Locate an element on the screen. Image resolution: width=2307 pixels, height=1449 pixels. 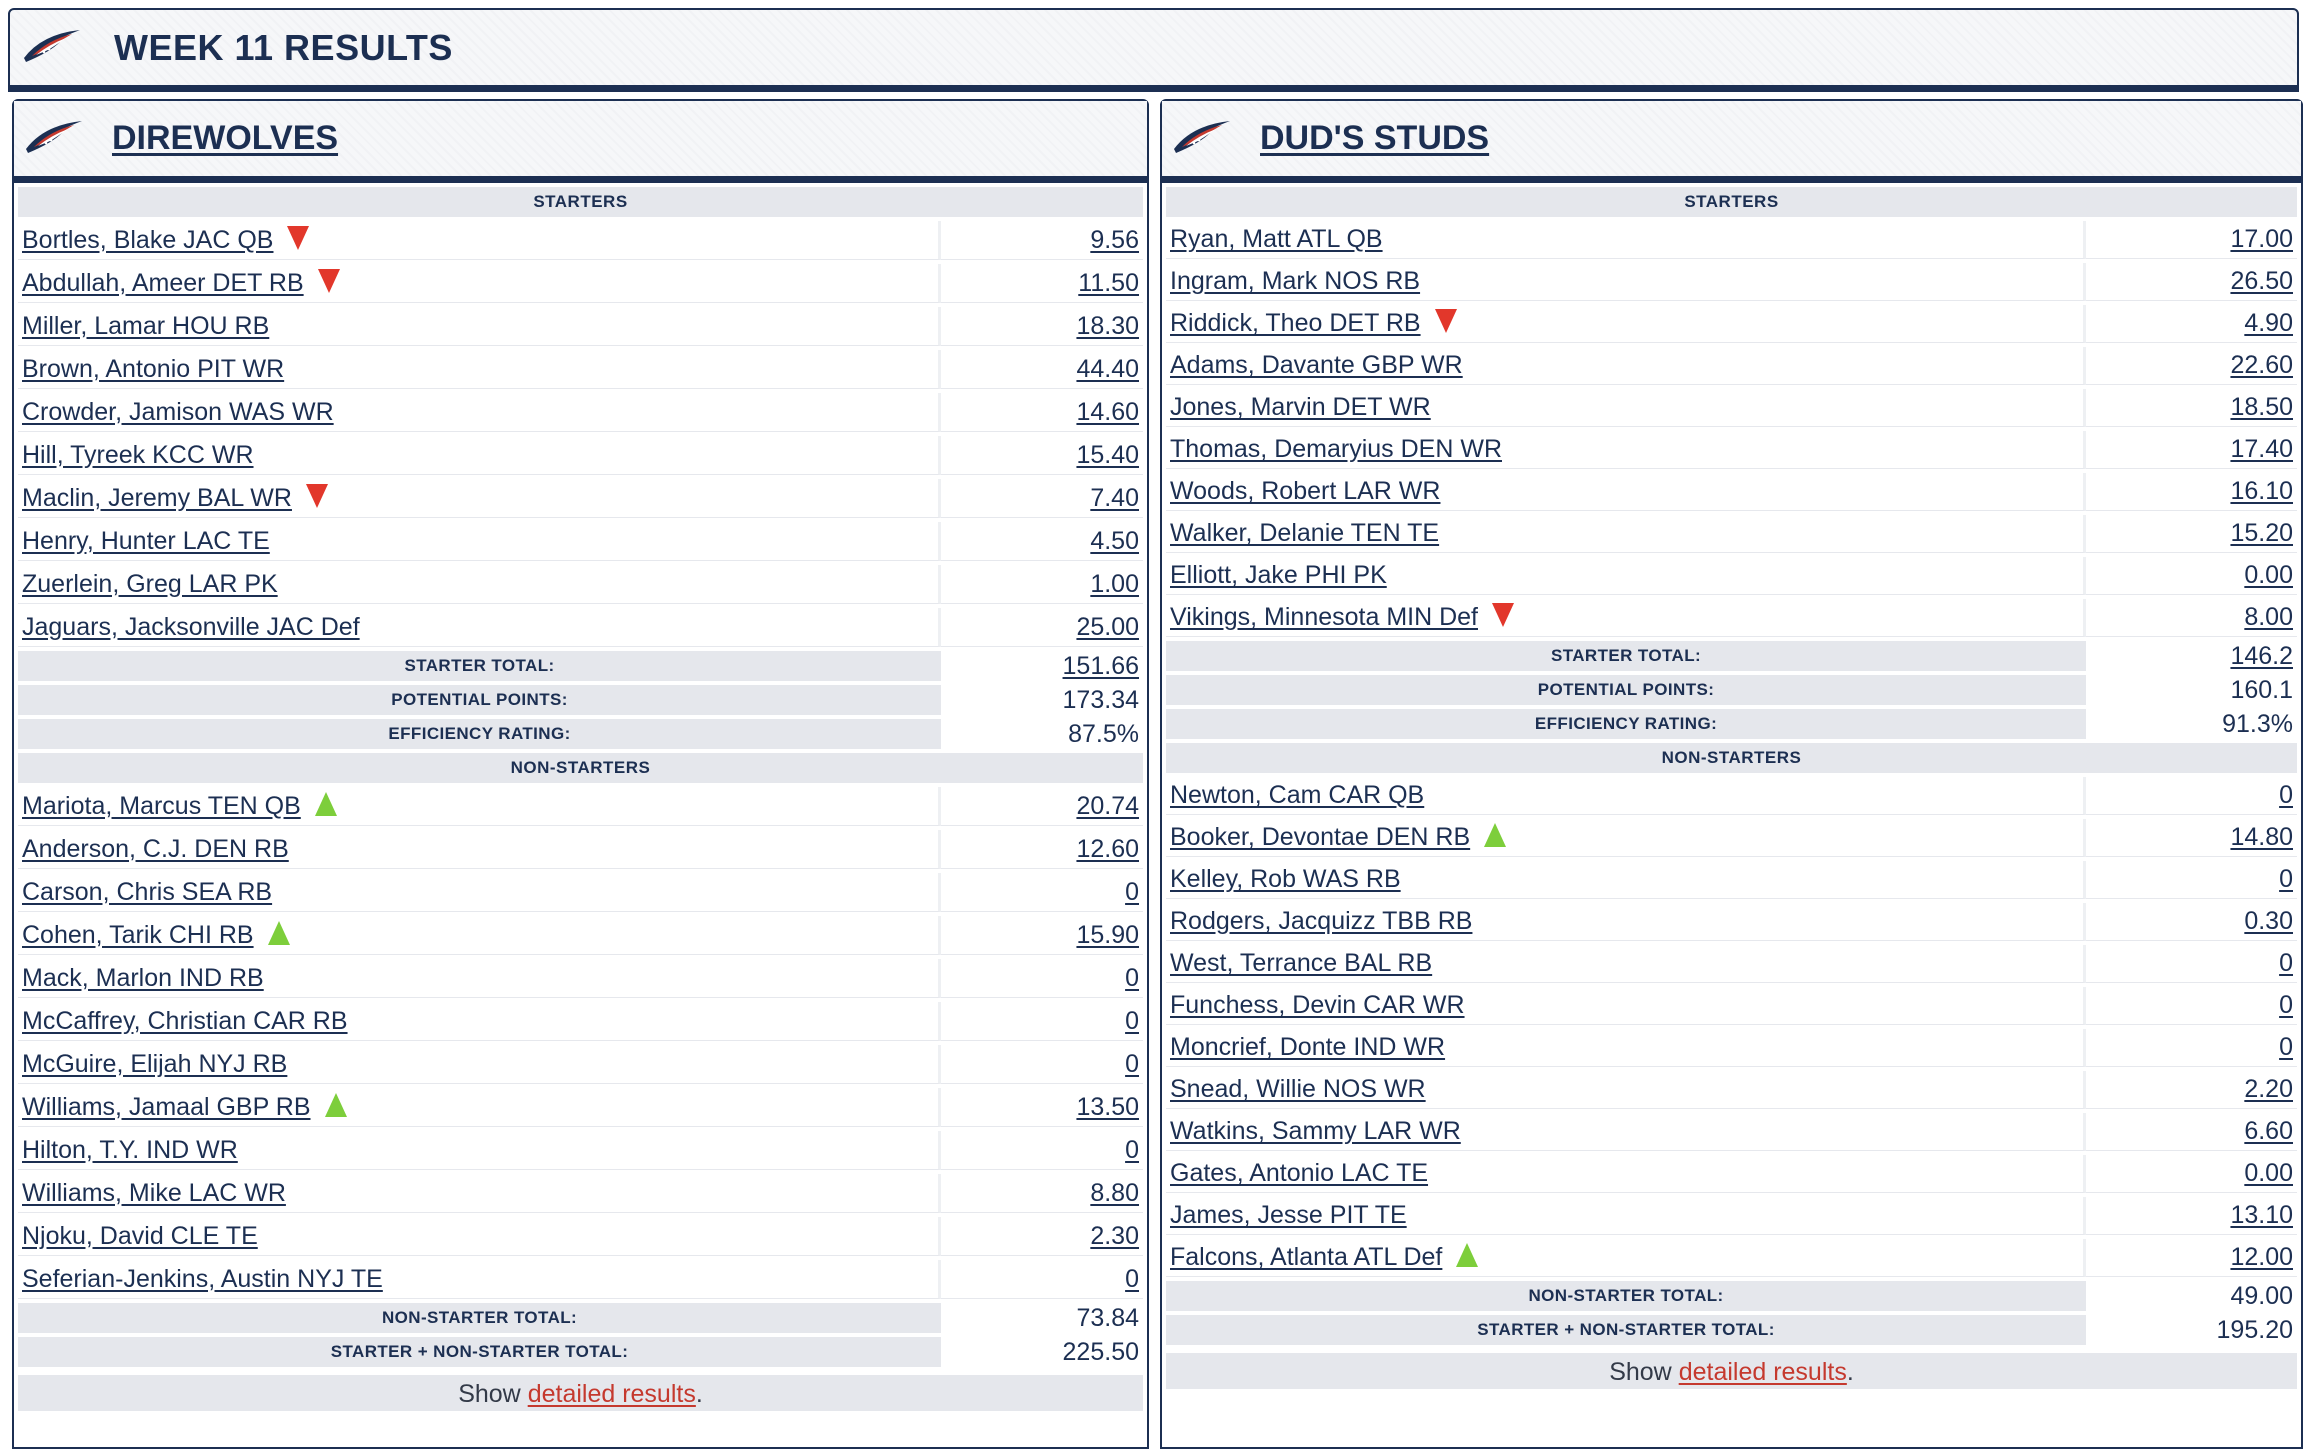
player-name-link: Funchess, Devin CAR WR is located at coordinates (1317, 1005).